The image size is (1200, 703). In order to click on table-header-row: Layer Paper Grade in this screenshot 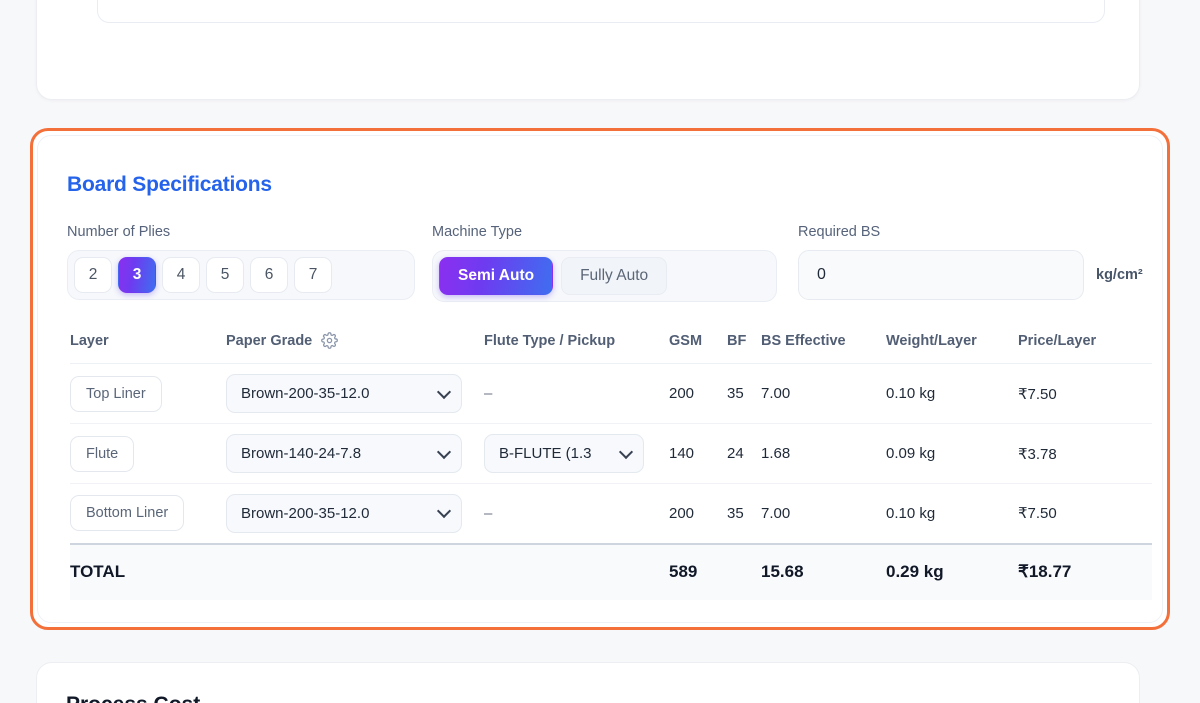, I will do `click(611, 348)`.